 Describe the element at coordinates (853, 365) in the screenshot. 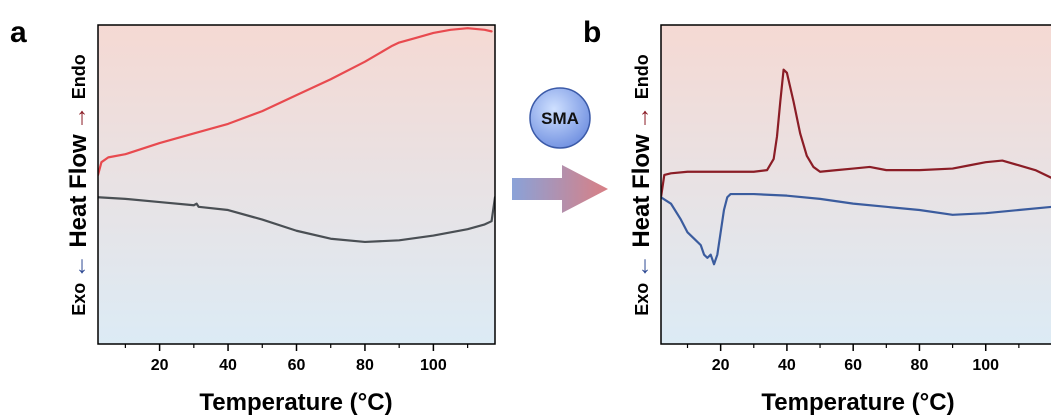

I see `panel-b-tick-label: 60` at that location.